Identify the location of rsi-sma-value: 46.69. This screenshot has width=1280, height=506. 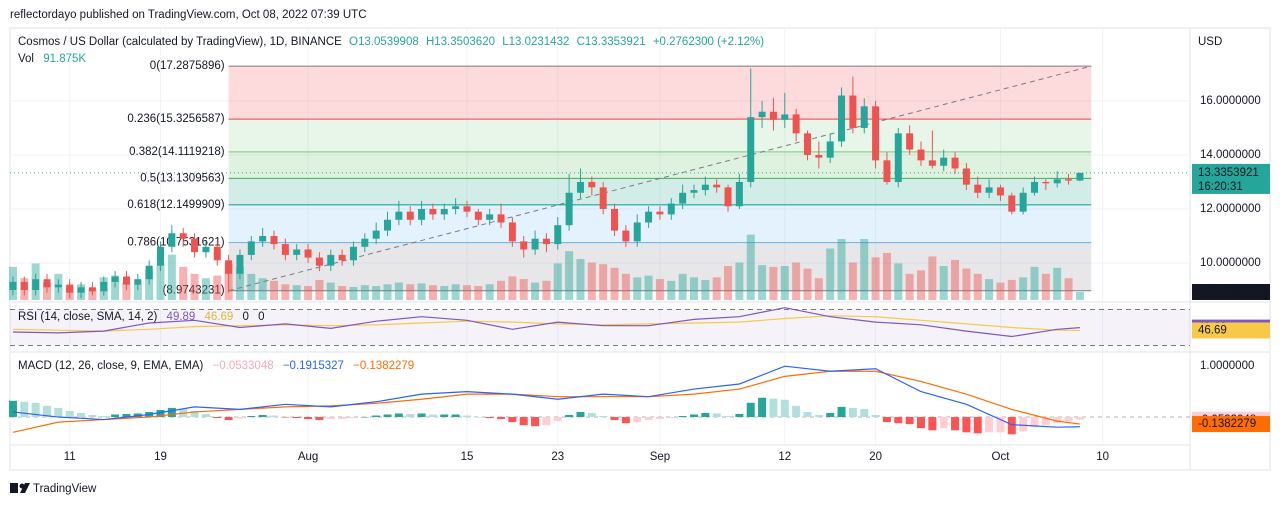
(219, 317).